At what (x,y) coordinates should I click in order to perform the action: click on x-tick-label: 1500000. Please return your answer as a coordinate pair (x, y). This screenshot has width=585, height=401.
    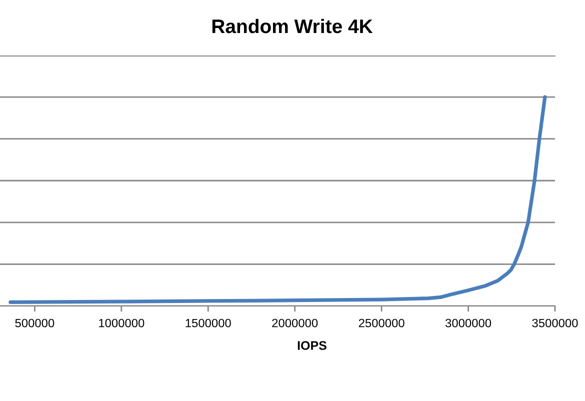
    Looking at the image, I should click on (208, 323).